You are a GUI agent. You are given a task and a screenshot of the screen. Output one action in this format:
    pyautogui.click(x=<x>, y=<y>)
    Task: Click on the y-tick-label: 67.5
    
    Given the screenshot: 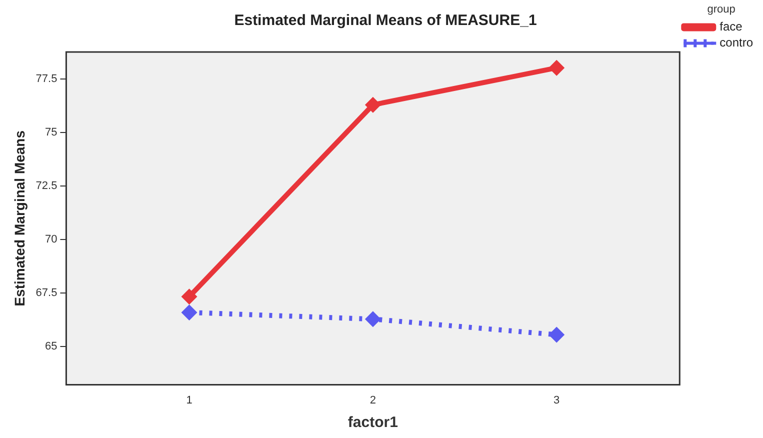 What is the action you would take?
    pyautogui.click(x=47, y=292)
    